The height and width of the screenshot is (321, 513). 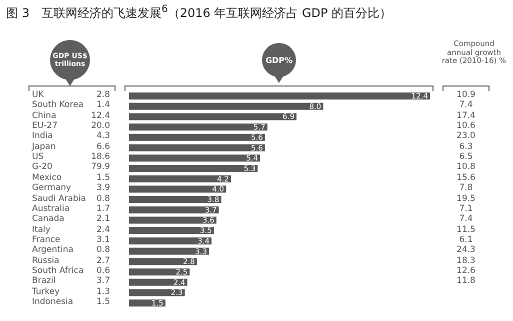 What do you see at coordinates (466, 250) in the screenshot?
I see `data-label: 24.3` at bounding box center [466, 250].